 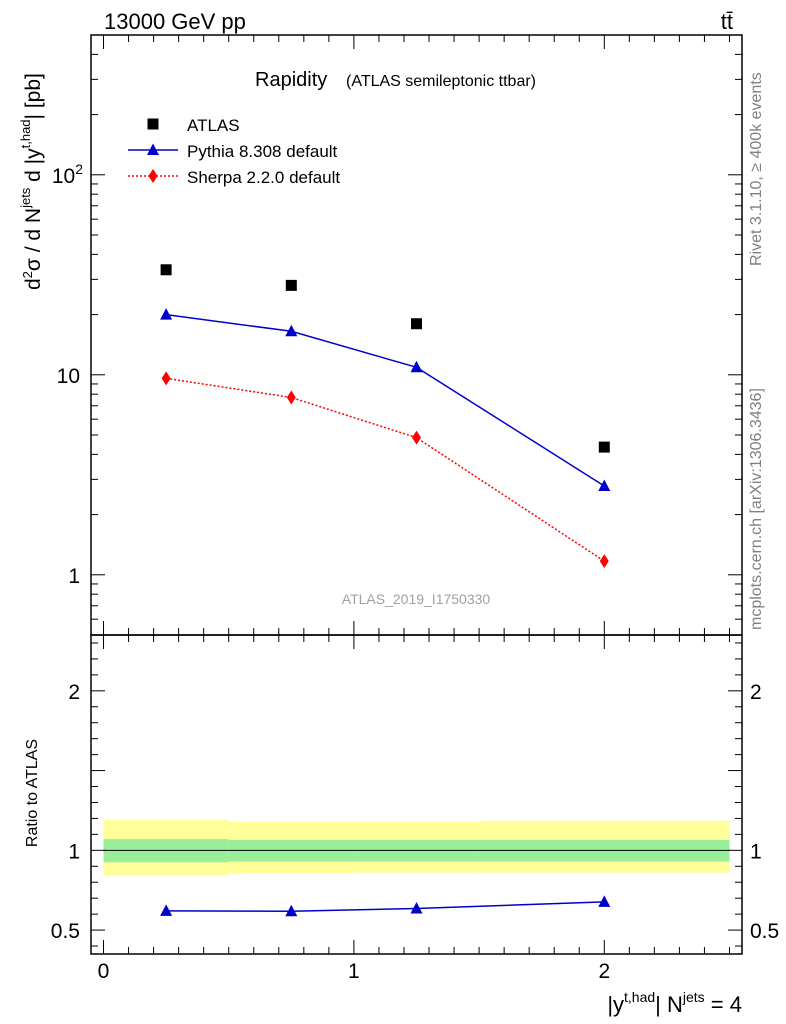 What do you see at coordinates (74, 576) in the screenshot?
I see `y-tick-label: 1` at bounding box center [74, 576].